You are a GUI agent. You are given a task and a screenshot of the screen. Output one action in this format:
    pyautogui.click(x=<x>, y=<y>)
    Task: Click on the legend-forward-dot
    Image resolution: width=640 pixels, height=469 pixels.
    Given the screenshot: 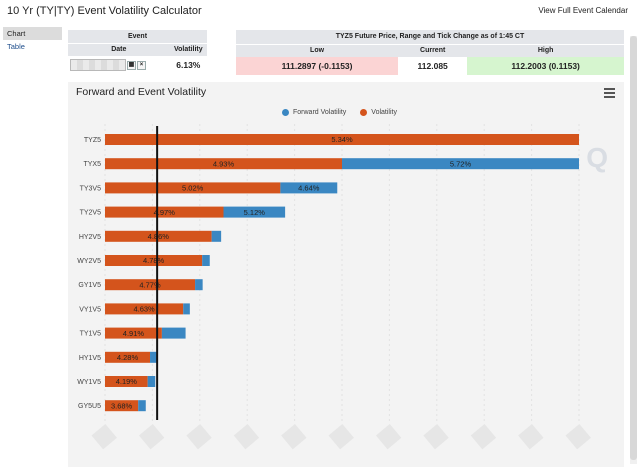 What is the action you would take?
    pyautogui.click(x=285, y=112)
    